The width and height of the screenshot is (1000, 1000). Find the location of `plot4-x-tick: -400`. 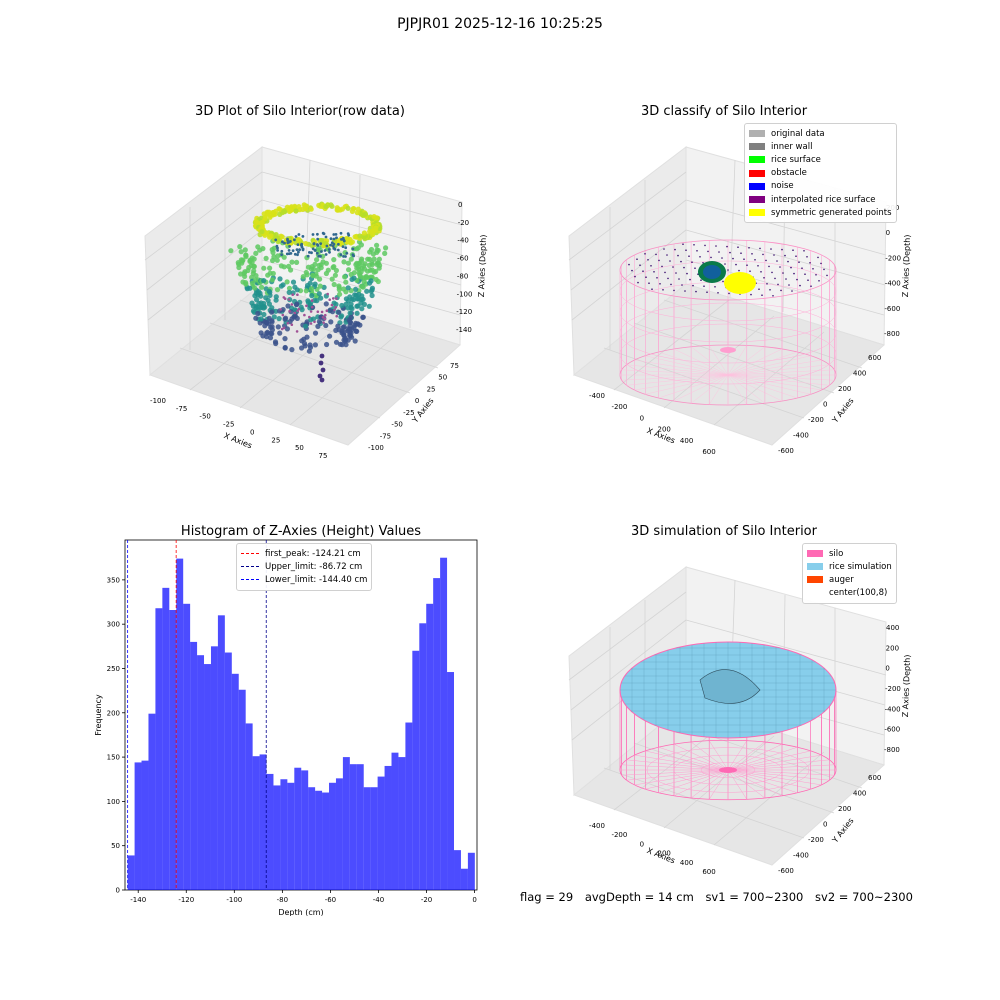

plot4-x-tick: -400 is located at coordinates (597, 826).